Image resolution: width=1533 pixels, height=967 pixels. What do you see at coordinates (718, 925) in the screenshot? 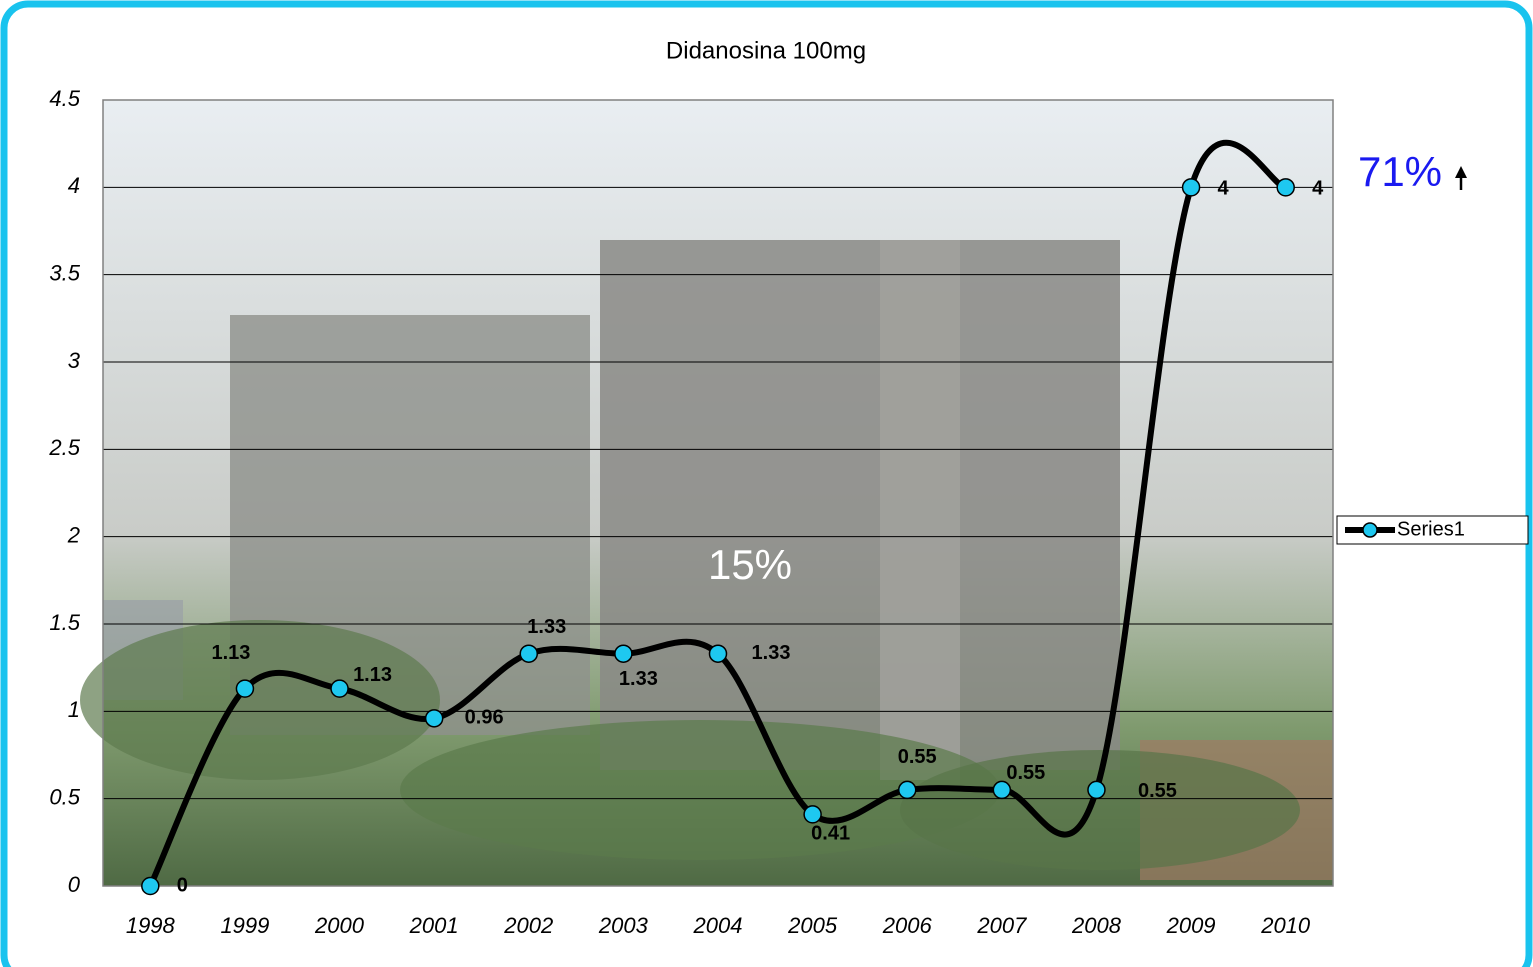
I see `x-tick-label: 2004` at bounding box center [718, 925].